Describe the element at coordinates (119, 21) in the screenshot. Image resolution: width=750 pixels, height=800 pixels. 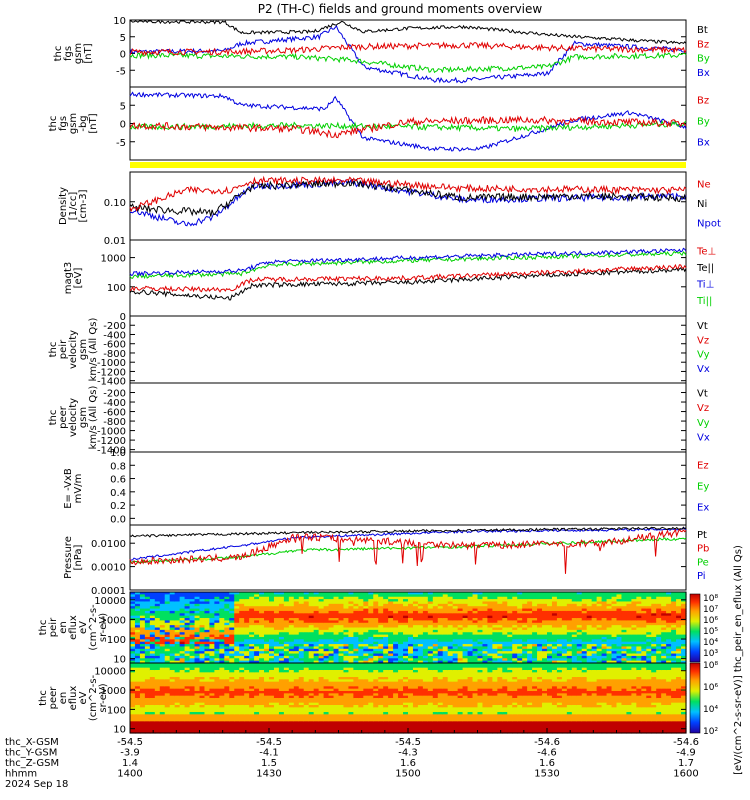
I see `y-tick-label: 10` at that location.